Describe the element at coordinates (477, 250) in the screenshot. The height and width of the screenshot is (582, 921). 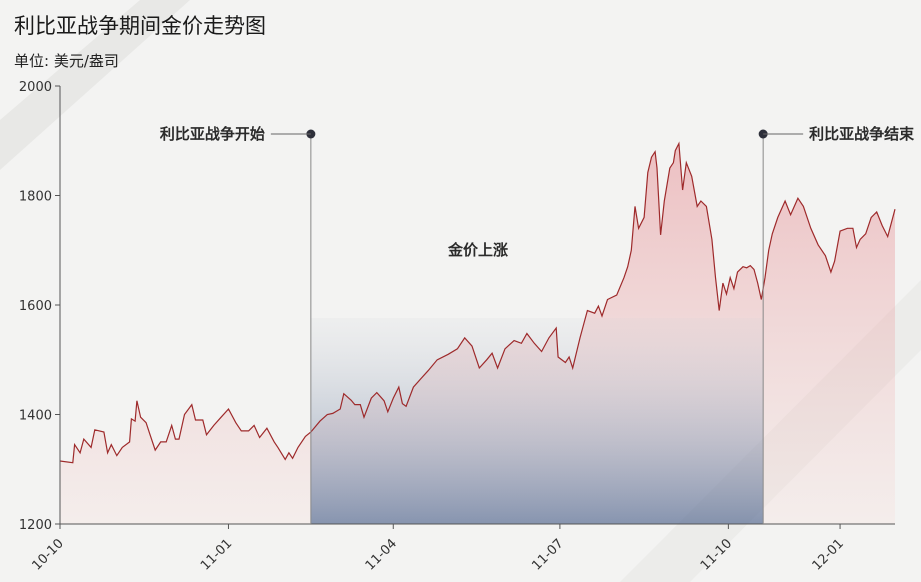
I see `region-label: 金价上涨` at that location.